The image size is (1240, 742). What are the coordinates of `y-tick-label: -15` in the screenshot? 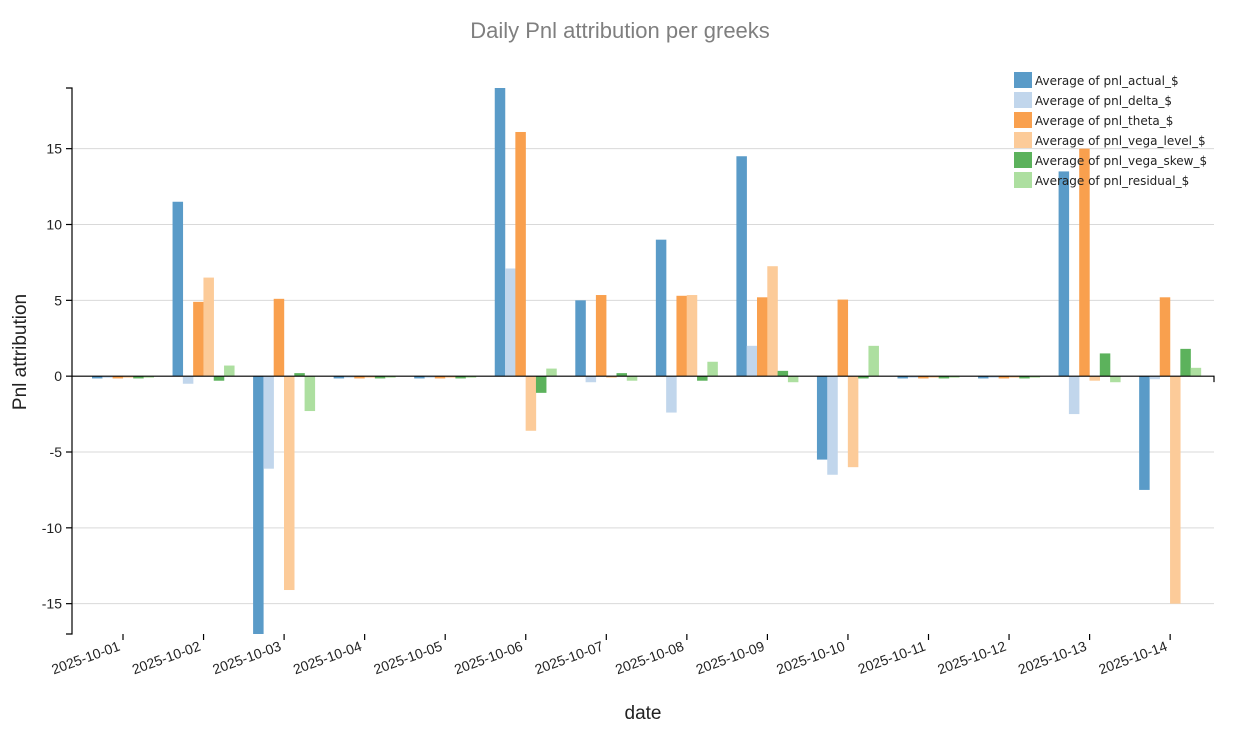 It's located at (52, 604).